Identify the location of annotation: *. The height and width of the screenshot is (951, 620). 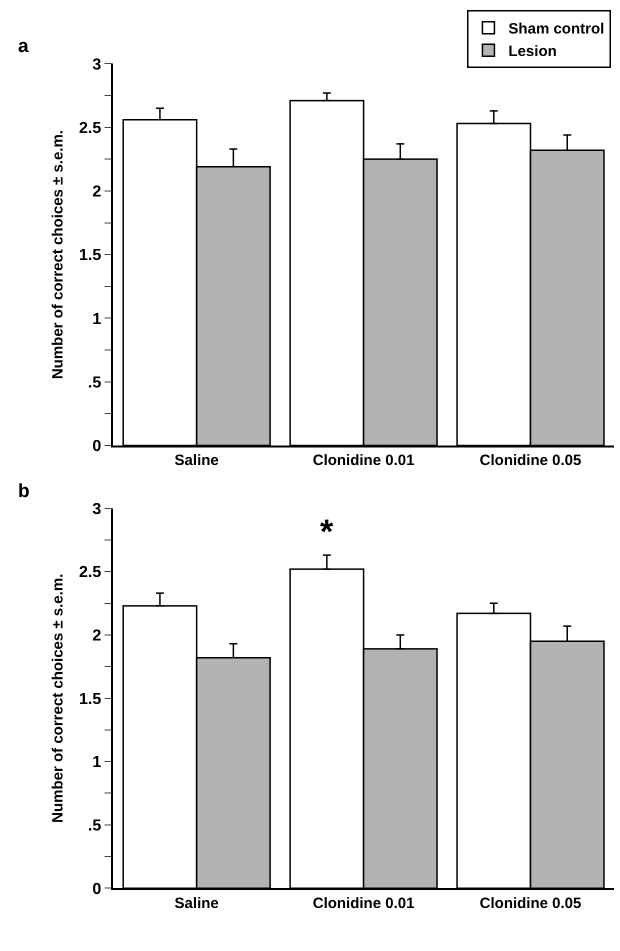
(327, 532).